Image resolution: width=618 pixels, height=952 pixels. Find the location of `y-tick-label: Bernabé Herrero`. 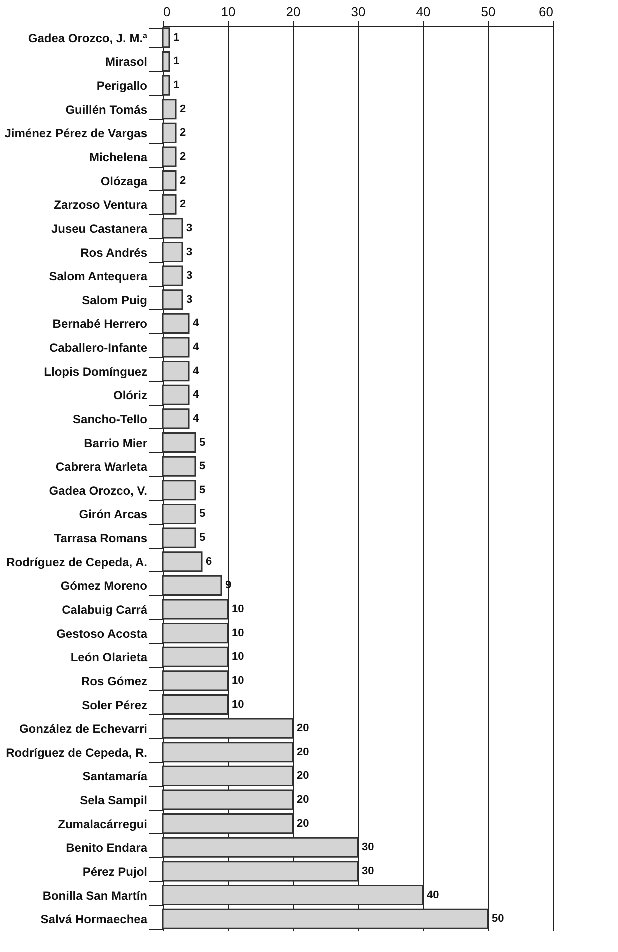

y-tick-label: Bernabé Herrero is located at coordinates (100, 324).